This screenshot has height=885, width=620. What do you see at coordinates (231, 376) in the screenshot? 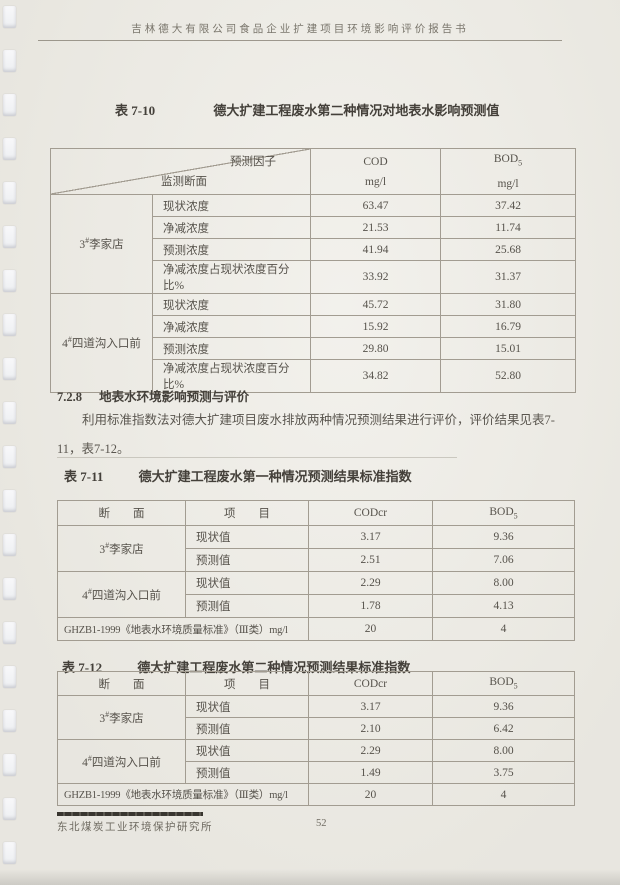
I see `item-cell: 净减浓度占现状浓度百分比%` at bounding box center [231, 376].